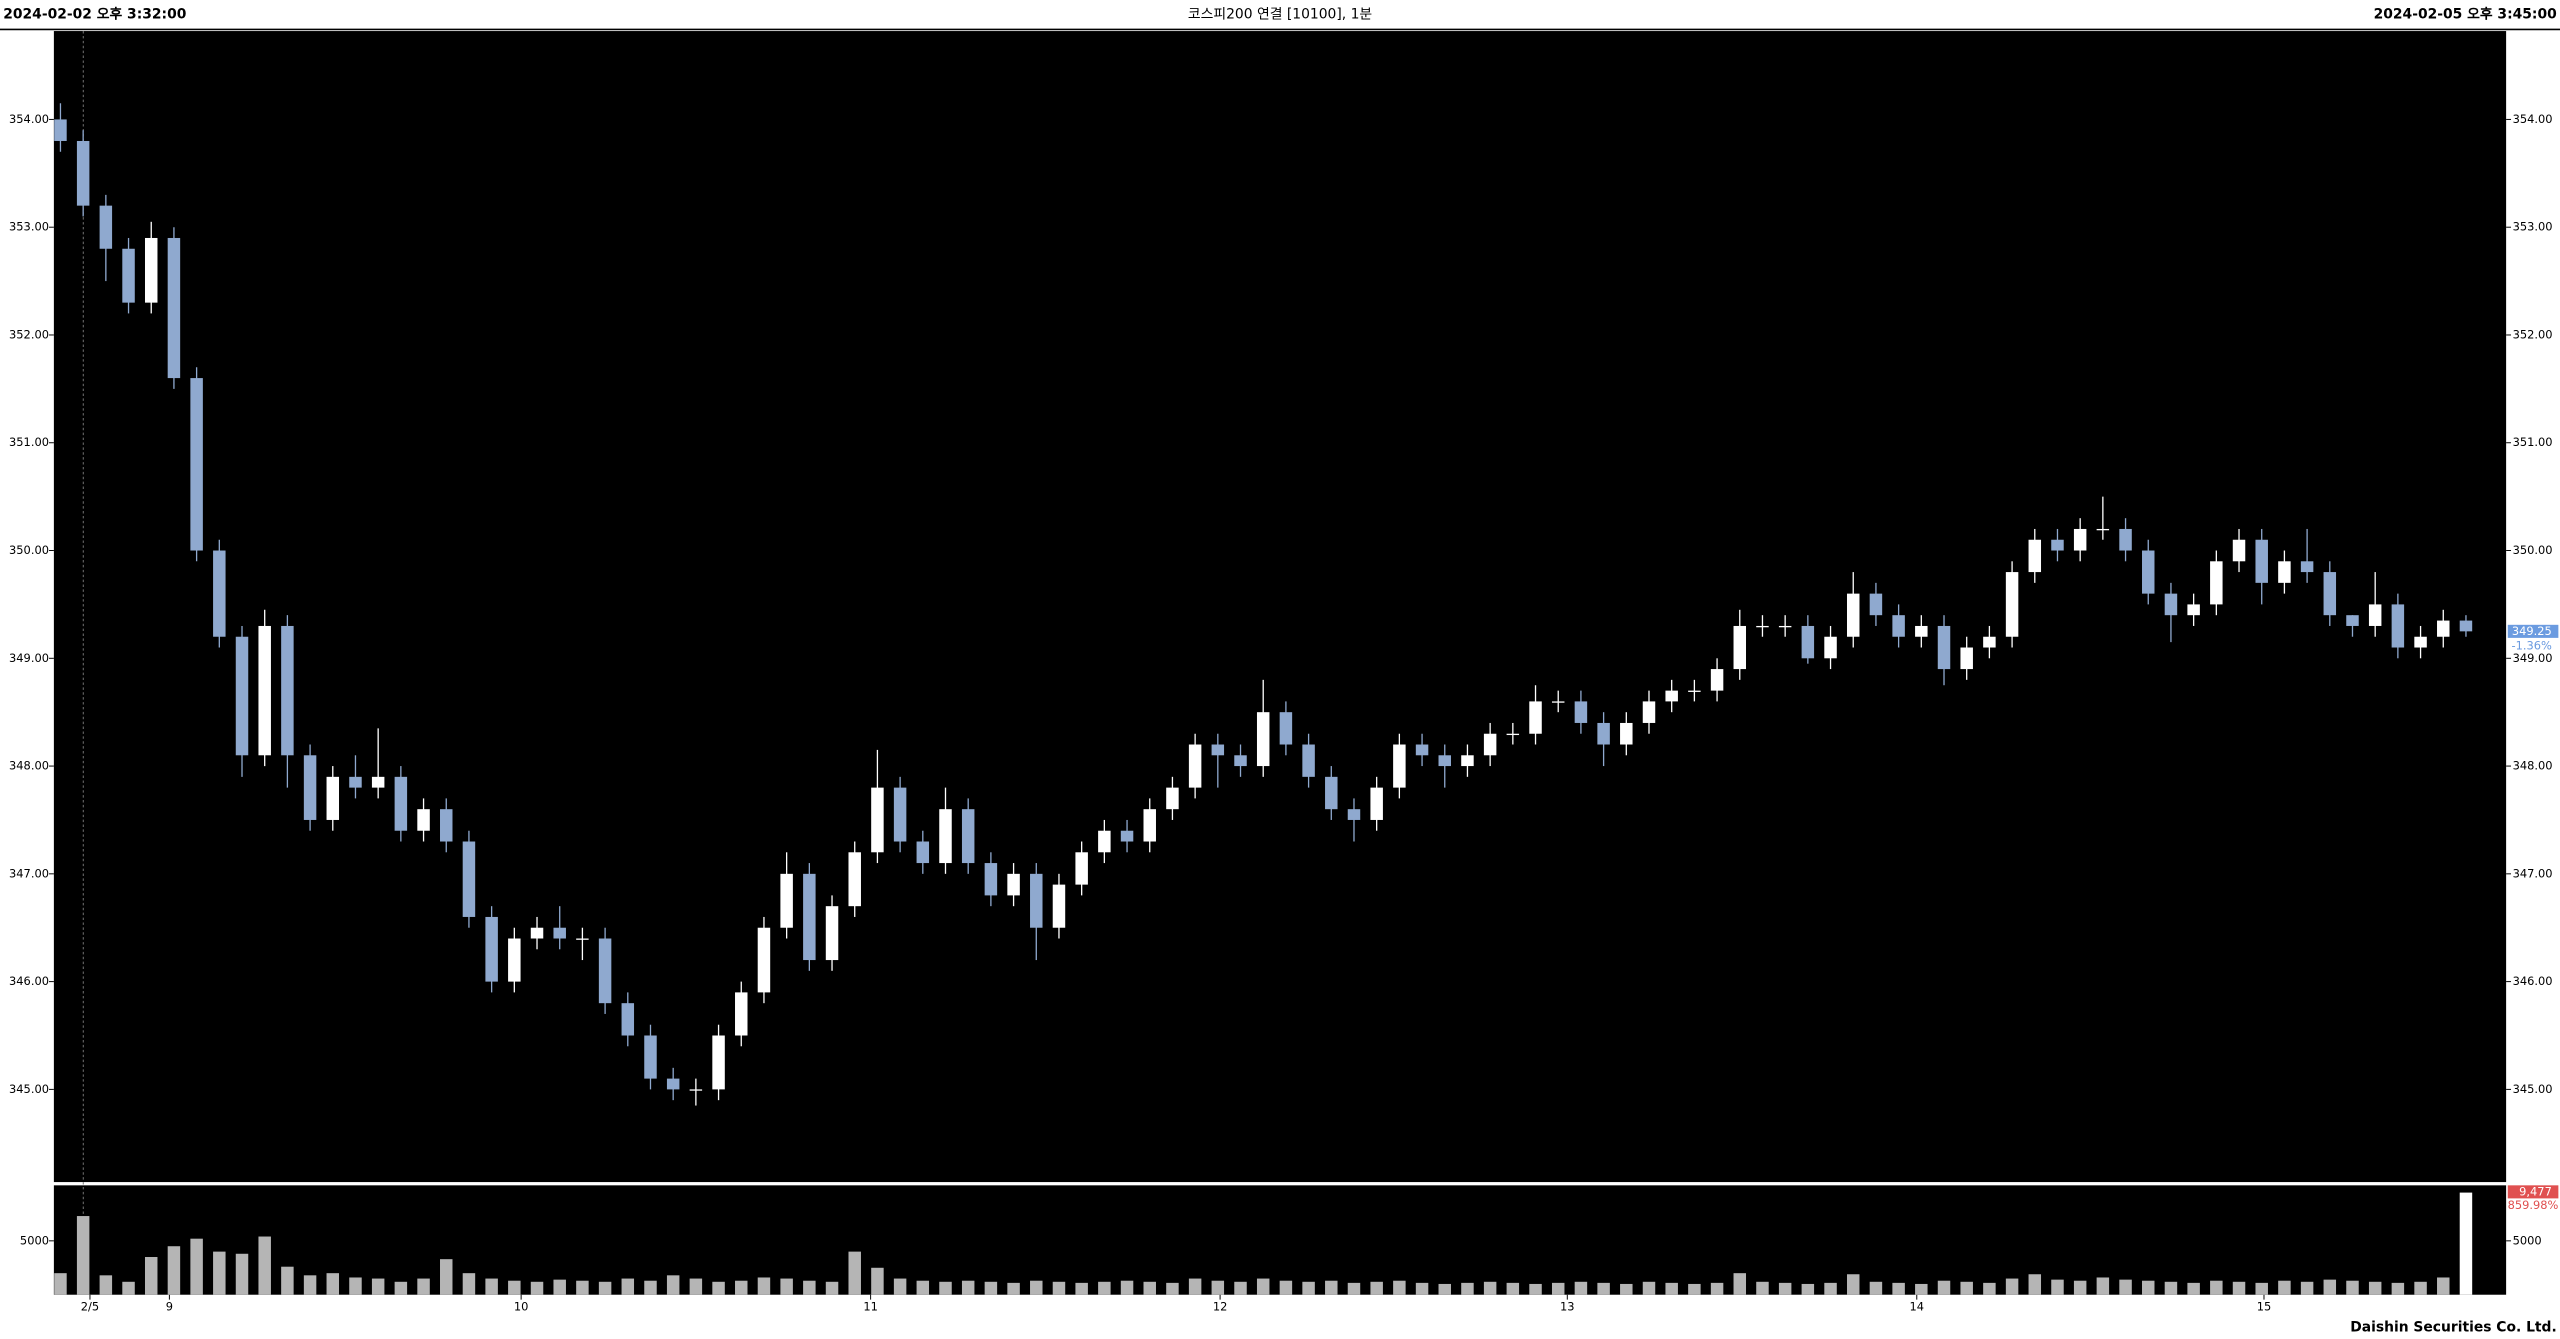  Describe the element at coordinates (2531, 646) in the screenshot. I see `price-change: -1.36%` at that location.